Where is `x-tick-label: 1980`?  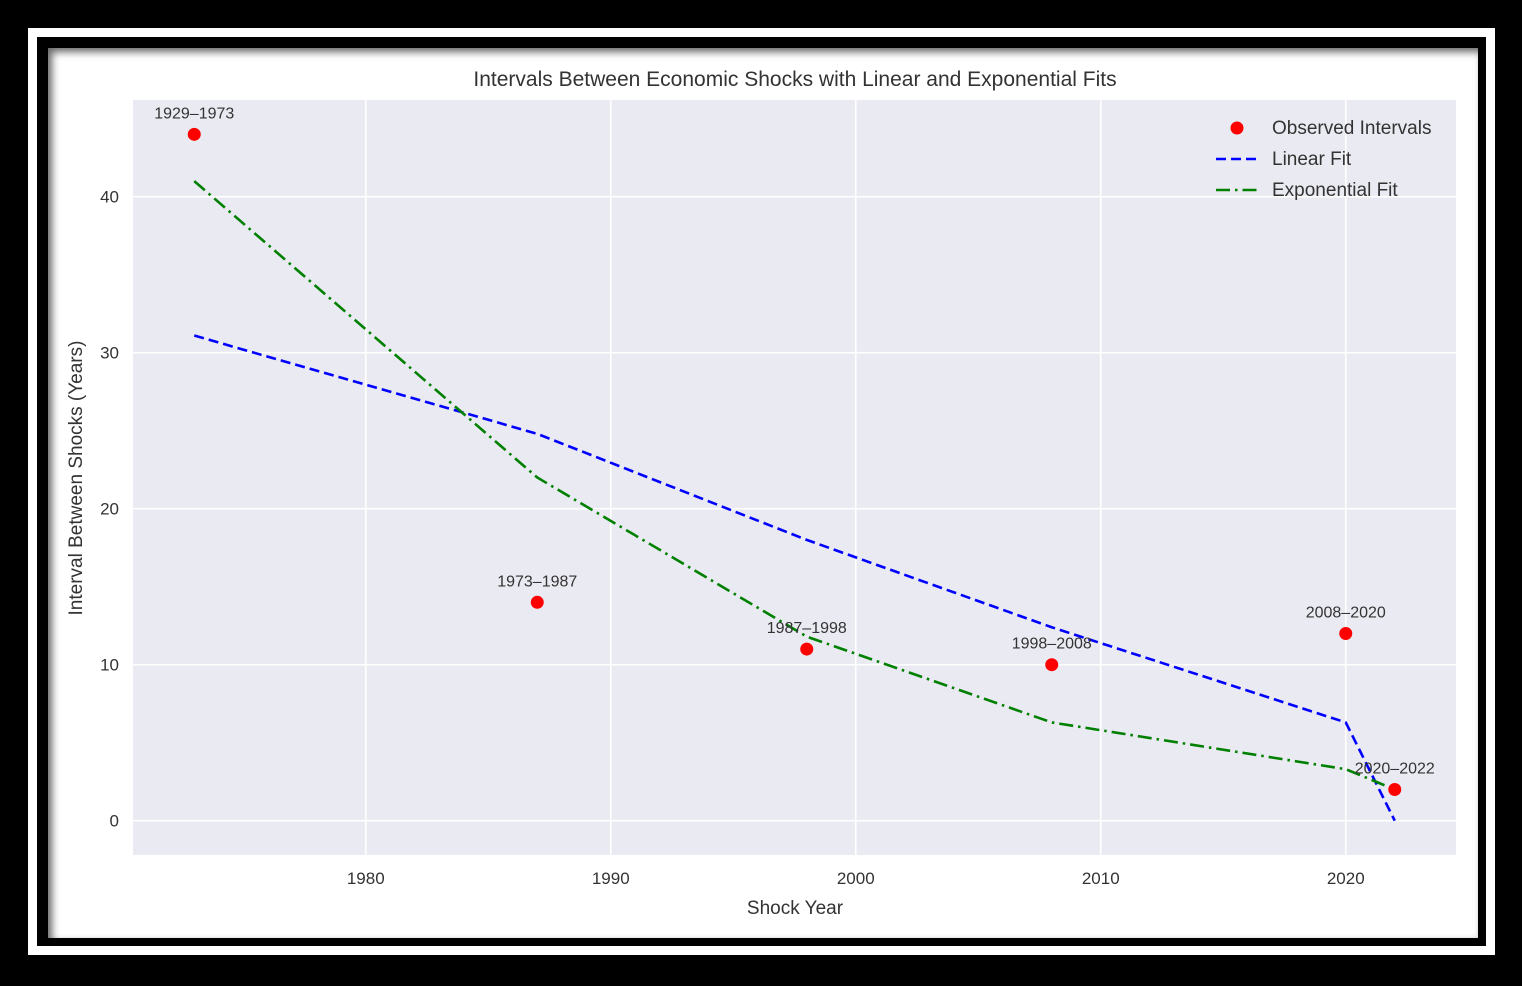 x-tick-label: 1980 is located at coordinates (366, 878).